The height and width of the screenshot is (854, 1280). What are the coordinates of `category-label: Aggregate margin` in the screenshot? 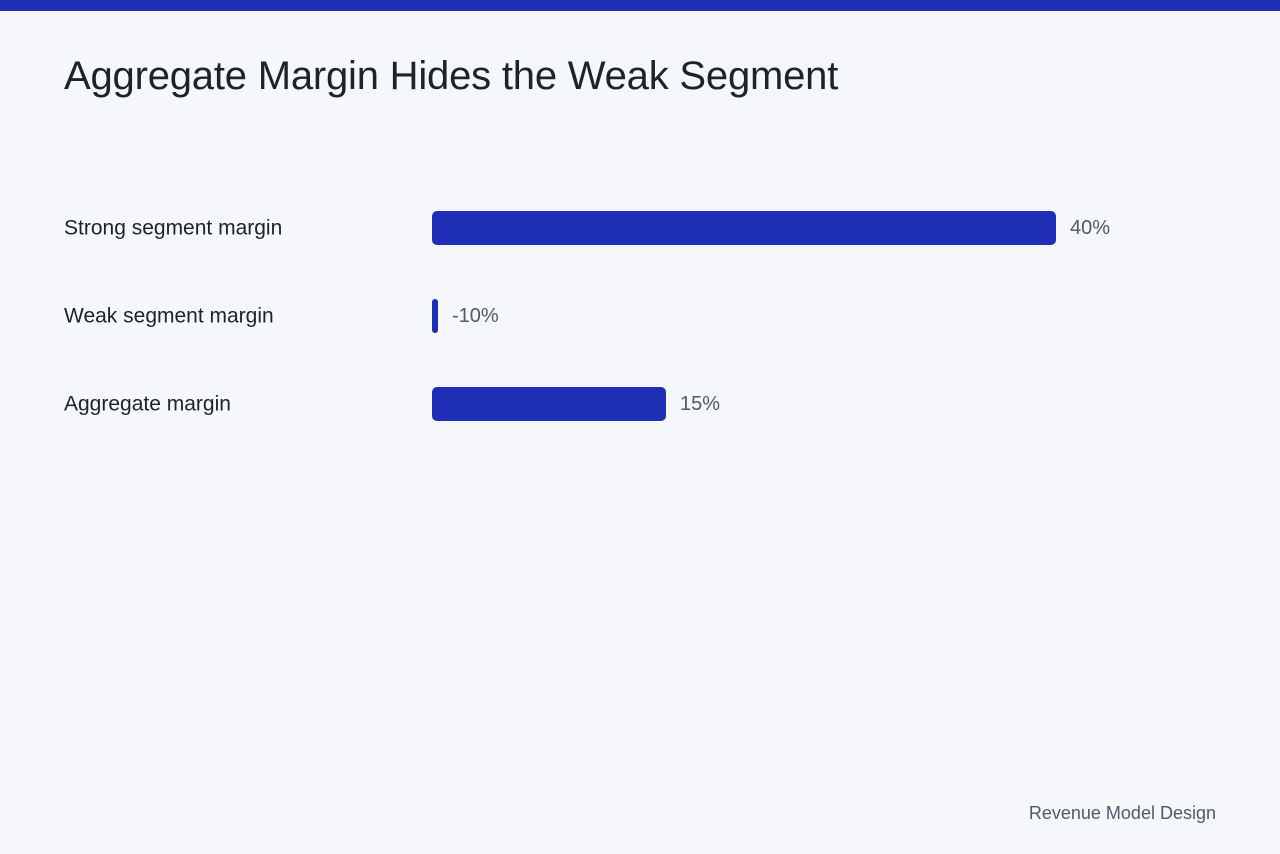 It's located at (147, 404).